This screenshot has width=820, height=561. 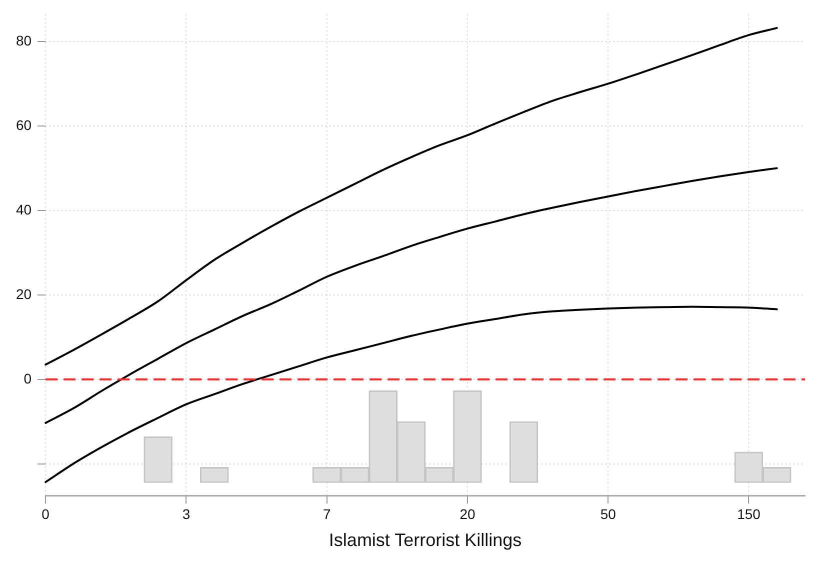 I want to click on y-tick-label: 20, so click(x=24, y=294).